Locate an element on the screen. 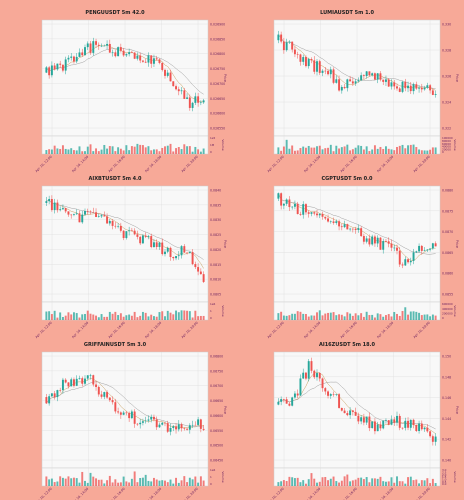 The width and height of the screenshot is (464, 500). x-tick-label: Apr 10, 16:00 is located at coordinates (348, 493).